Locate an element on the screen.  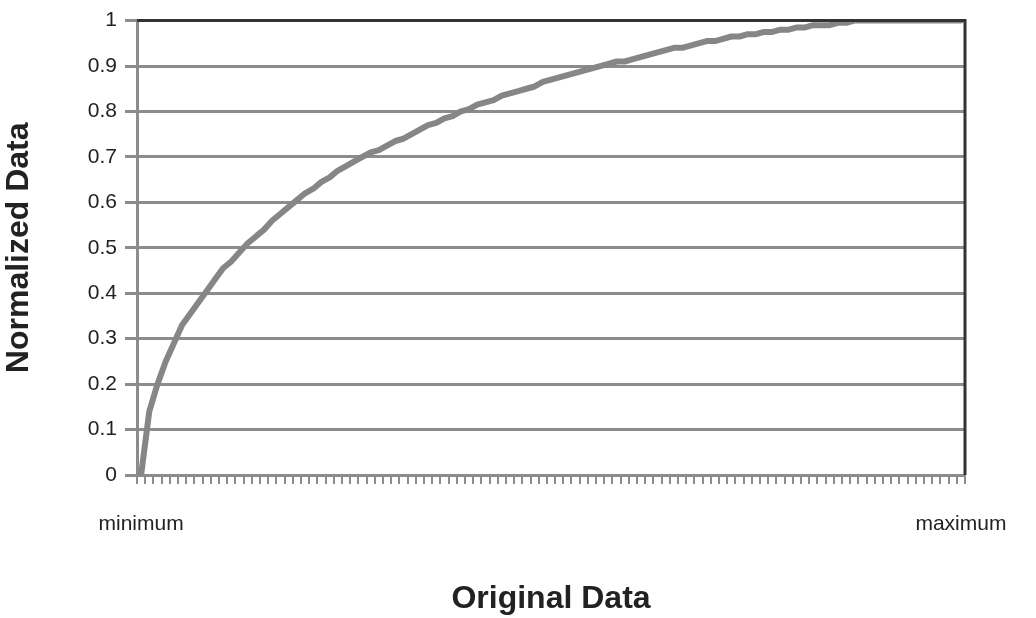
y-tick-label: 0.4 is located at coordinates (102, 292).